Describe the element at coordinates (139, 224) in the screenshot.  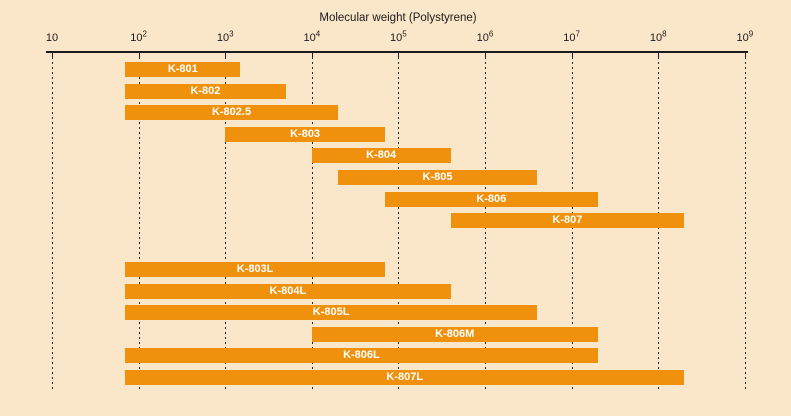
I see `x-gridline-10e2` at that location.